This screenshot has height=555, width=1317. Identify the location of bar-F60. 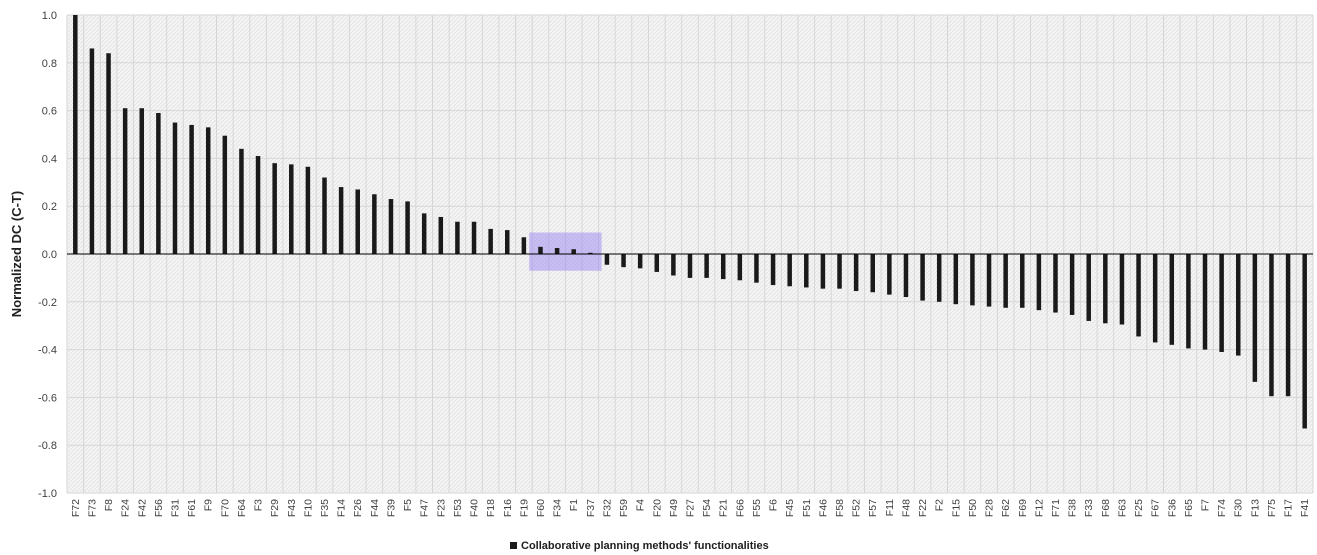
(540, 250).